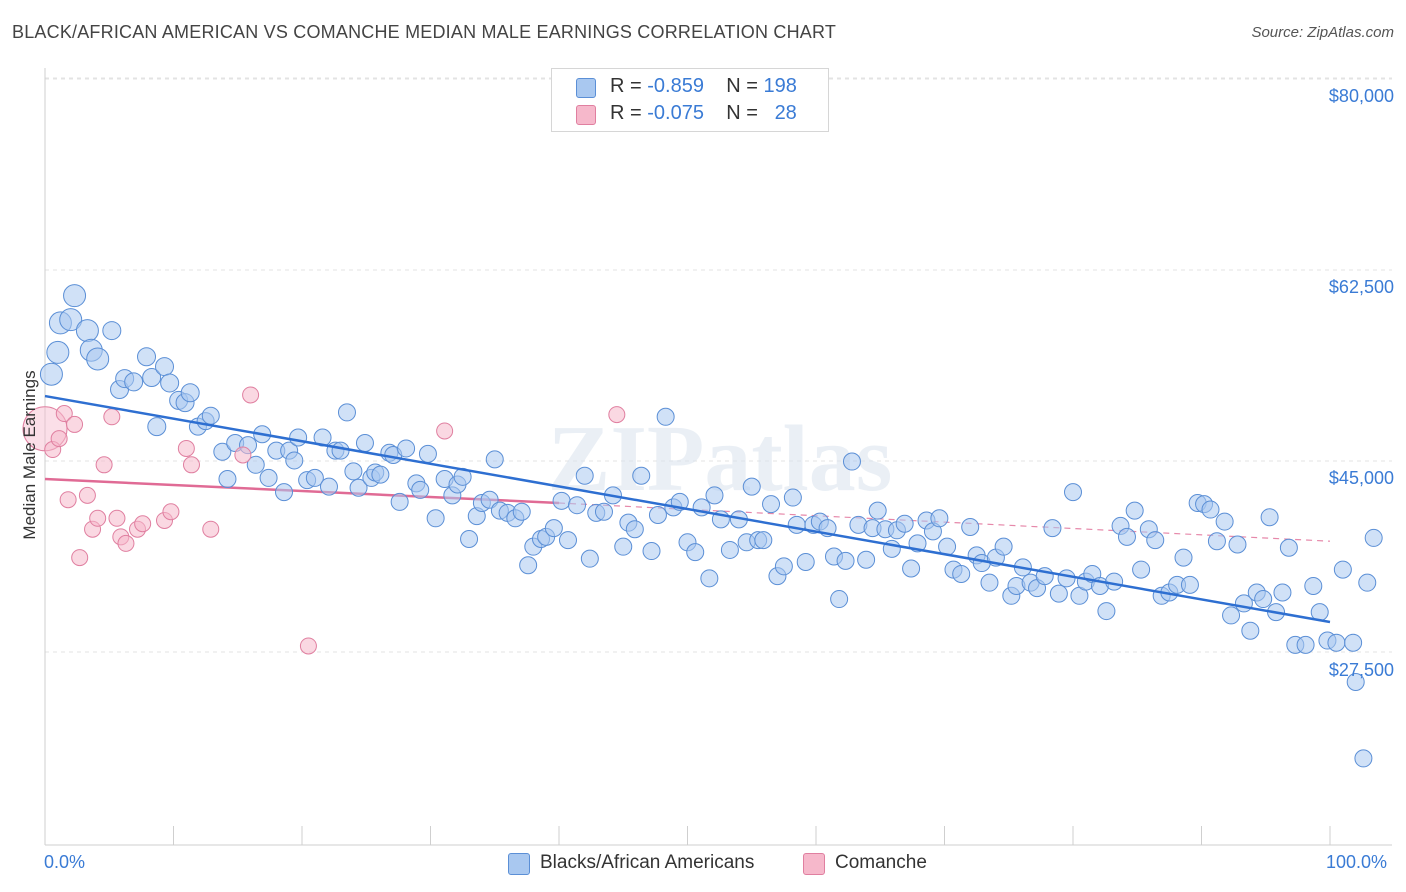  Describe the element at coordinates (1357, 862) in the screenshot. I see `x-tick-label-max: 100.0%` at that location.